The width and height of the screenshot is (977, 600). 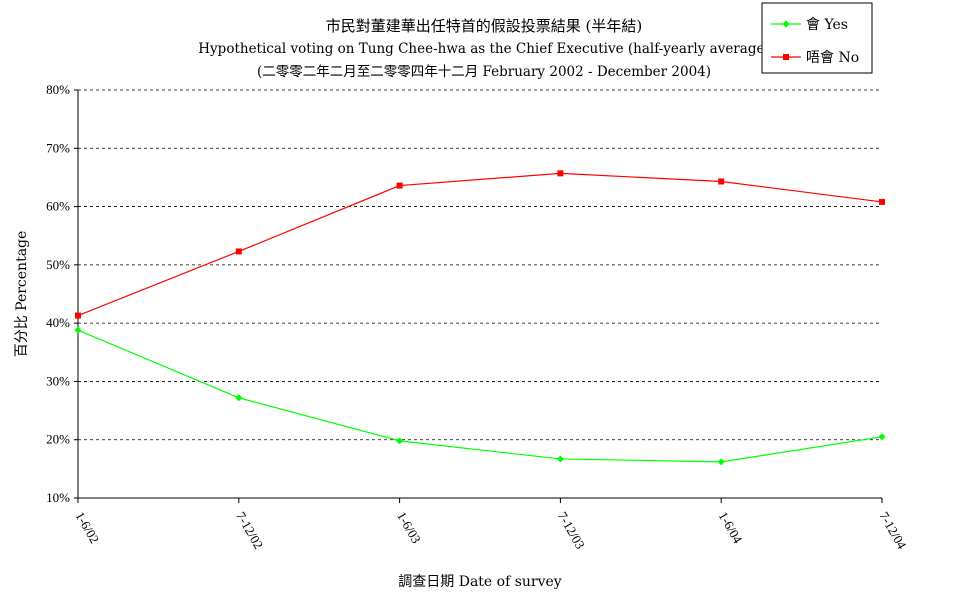 I want to click on y-tick-label: 10%, so click(x=58, y=497).